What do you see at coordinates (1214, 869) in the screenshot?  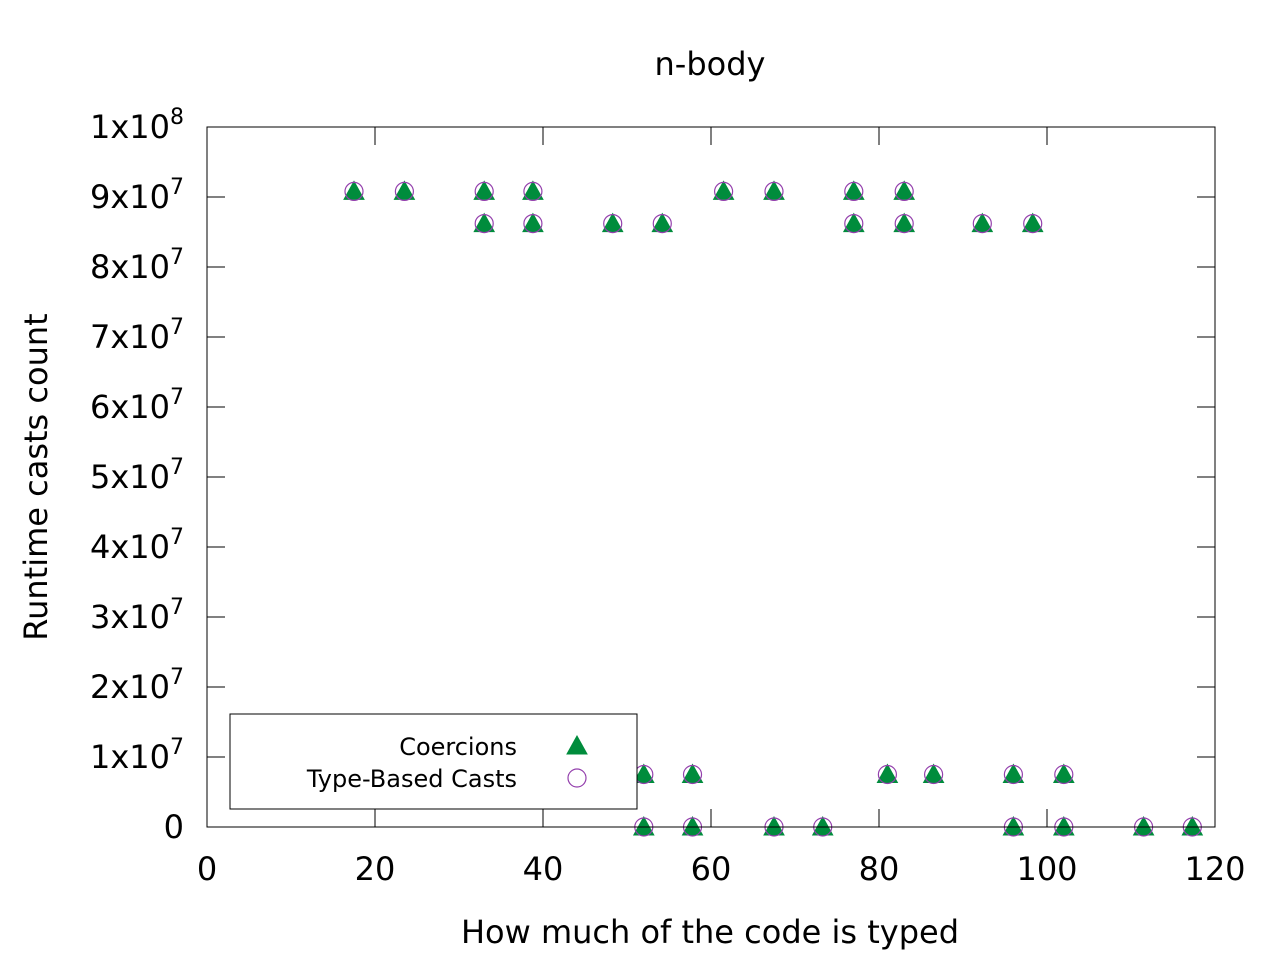 I see `x-tick-label: 120` at bounding box center [1214, 869].